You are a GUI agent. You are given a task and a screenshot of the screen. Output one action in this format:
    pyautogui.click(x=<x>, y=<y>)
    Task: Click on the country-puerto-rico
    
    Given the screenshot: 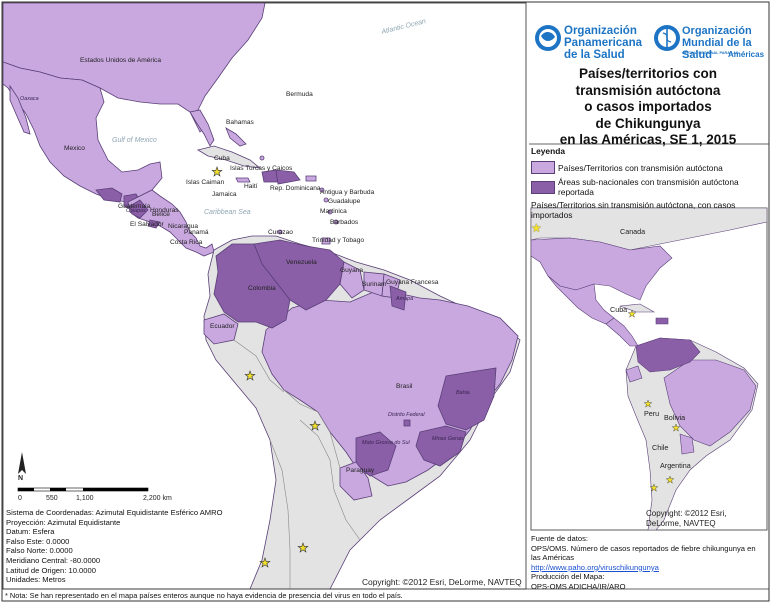 What is the action you would take?
    pyautogui.click(x=311, y=178)
    